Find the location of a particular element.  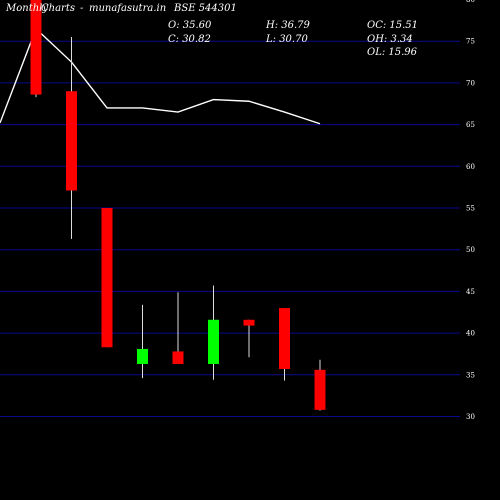

low-value: L: 30.70 is located at coordinates (287, 39).